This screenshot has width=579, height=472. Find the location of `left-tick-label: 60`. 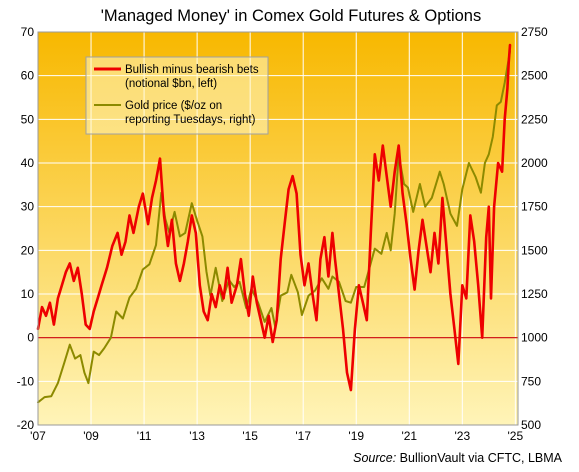

left-tick-label: 60 is located at coordinates (28, 76).